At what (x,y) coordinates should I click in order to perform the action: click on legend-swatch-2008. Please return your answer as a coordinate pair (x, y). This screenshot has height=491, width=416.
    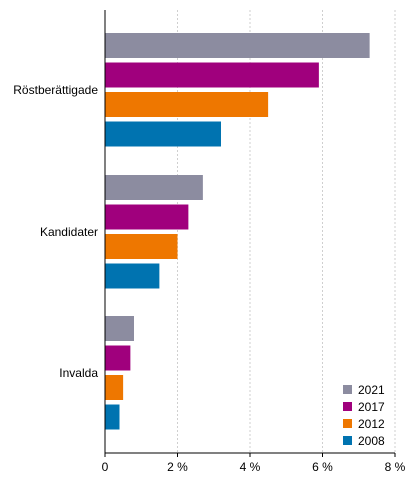
    Looking at the image, I should click on (347, 440).